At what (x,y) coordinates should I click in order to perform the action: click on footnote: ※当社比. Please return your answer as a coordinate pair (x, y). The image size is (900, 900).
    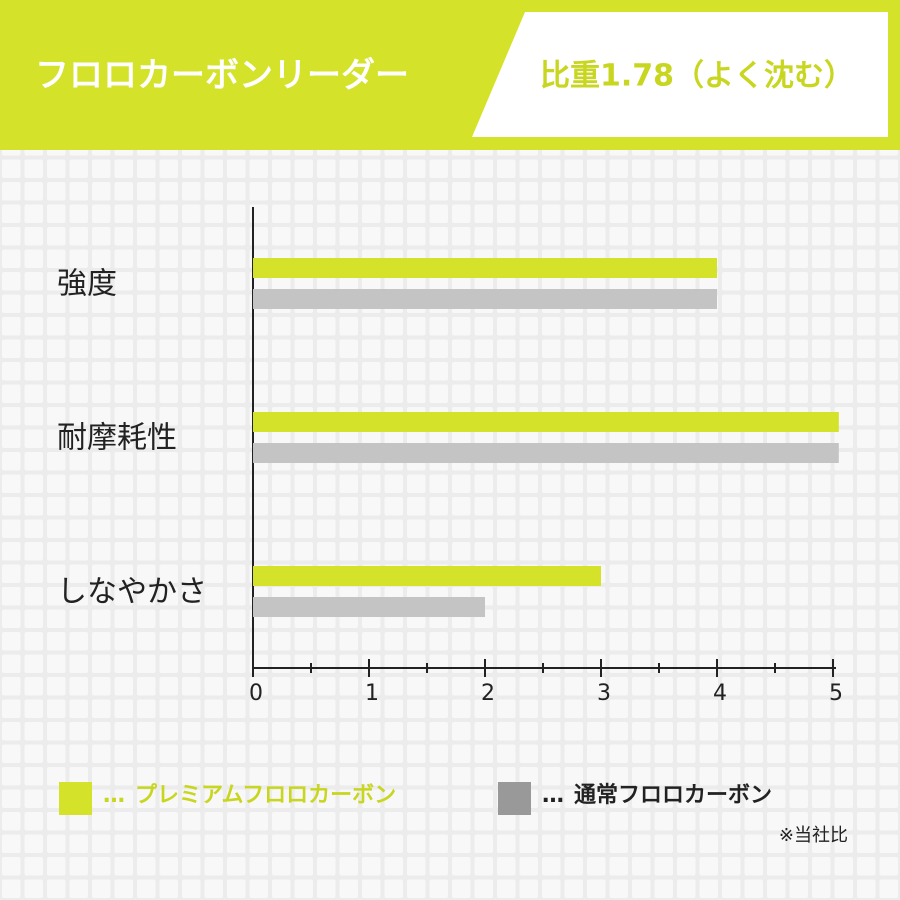
    Looking at the image, I should click on (813, 835).